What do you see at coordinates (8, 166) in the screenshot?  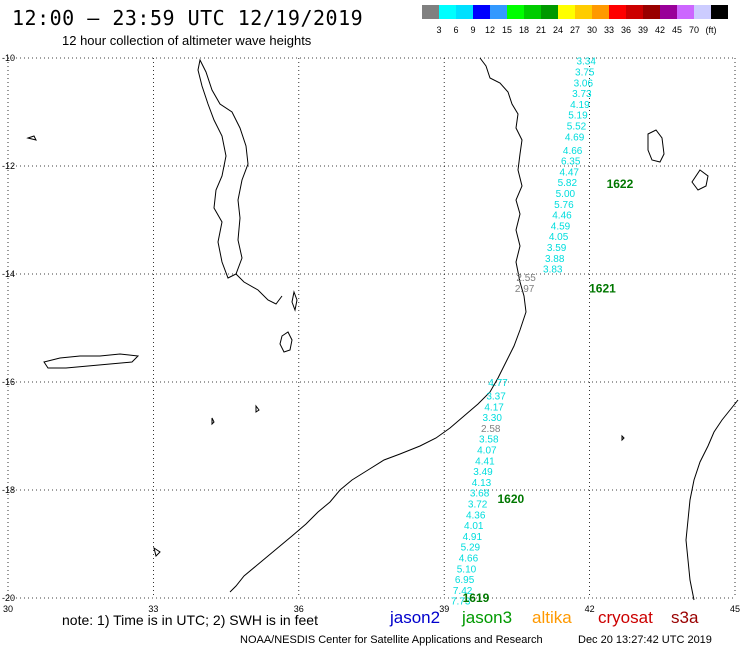 I see `lat-tick-label: -12` at bounding box center [8, 166].